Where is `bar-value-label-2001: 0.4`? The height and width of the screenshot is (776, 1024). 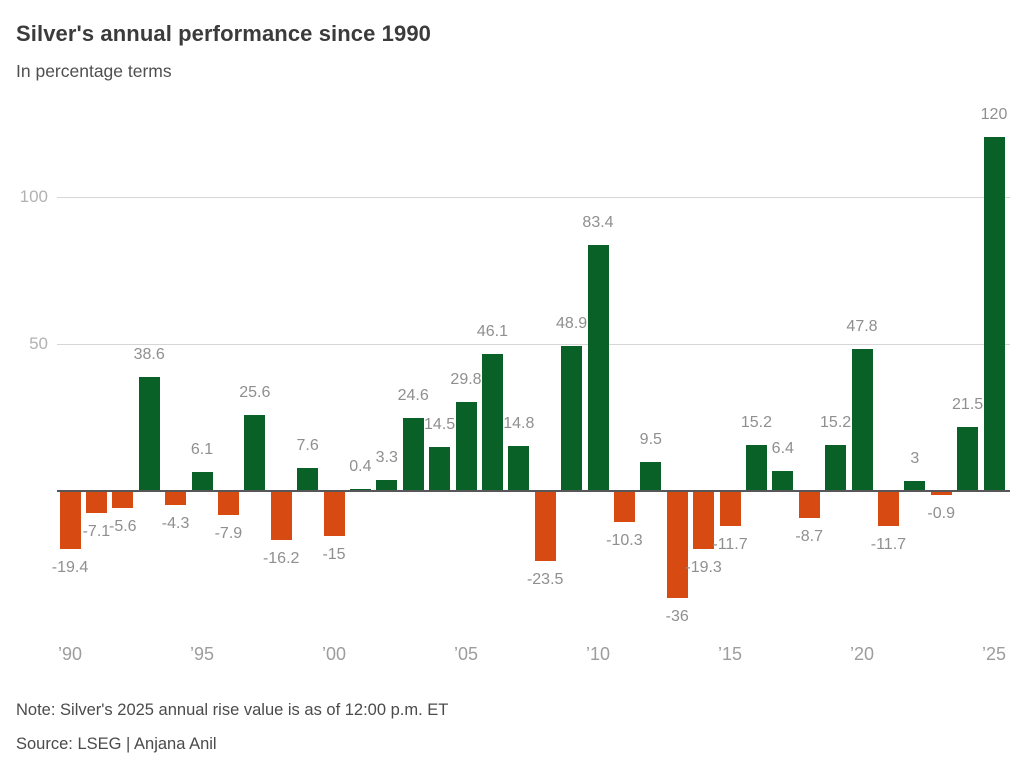
bar-value-label-2001: 0.4 is located at coordinates (360, 466).